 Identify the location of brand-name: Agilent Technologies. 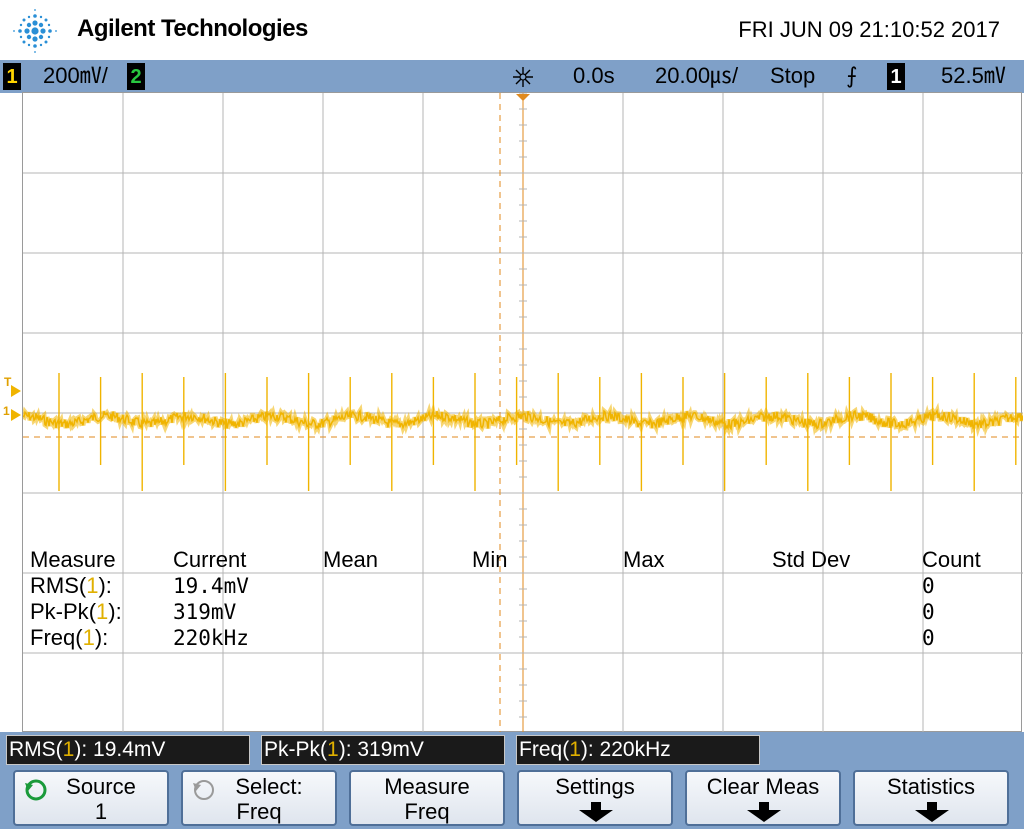
(192, 28).